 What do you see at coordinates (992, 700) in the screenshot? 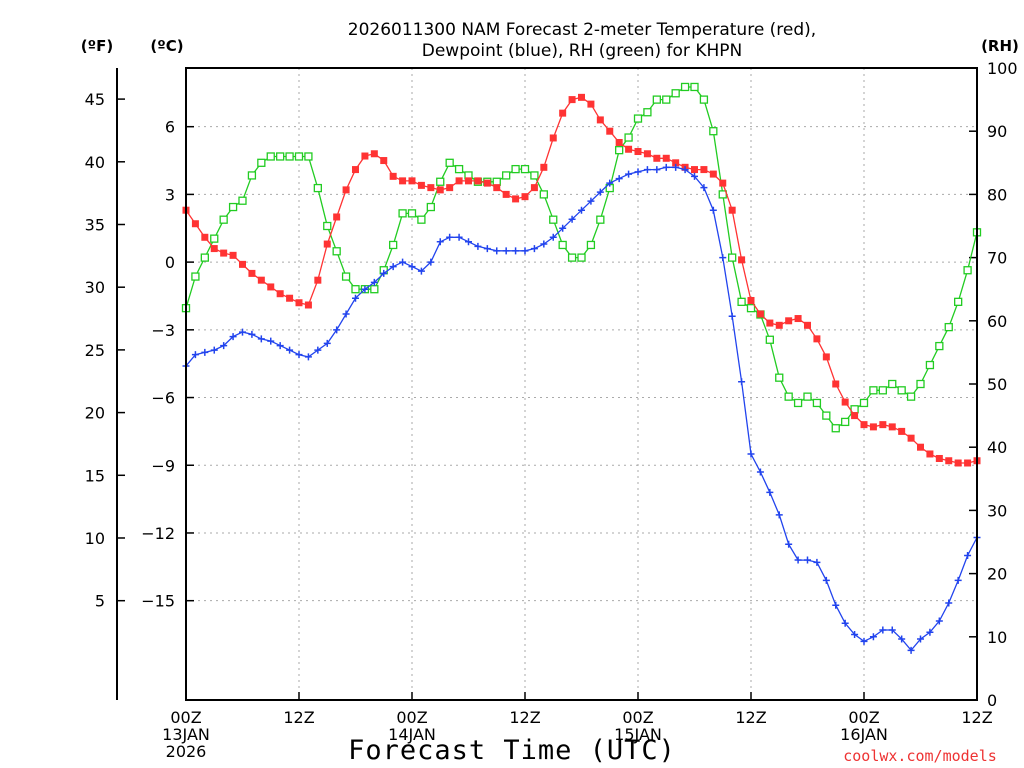
I see `rh-tick-label: 0` at bounding box center [992, 700].